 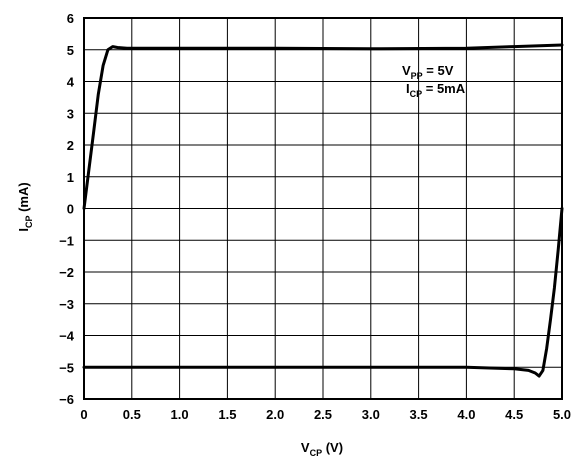 What do you see at coordinates (70, 18) in the screenshot?
I see `y-tick-label: 6` at bounding box center [70, 18].